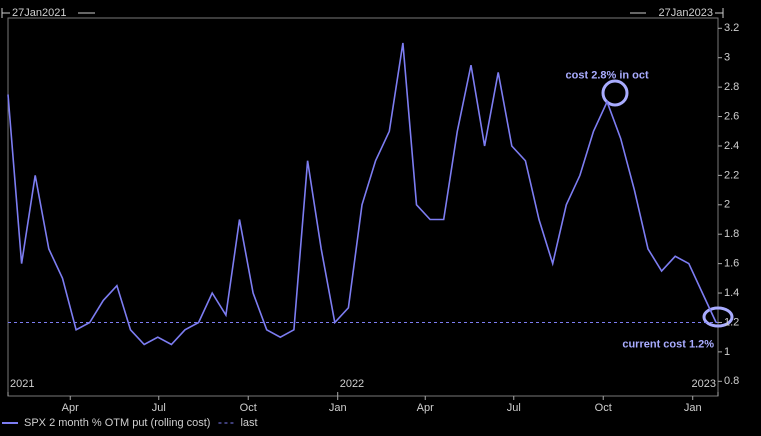  Describe the element at coordinates (686, 13) in the screenshot. I see `range-end: 27Jan2023` at that location.